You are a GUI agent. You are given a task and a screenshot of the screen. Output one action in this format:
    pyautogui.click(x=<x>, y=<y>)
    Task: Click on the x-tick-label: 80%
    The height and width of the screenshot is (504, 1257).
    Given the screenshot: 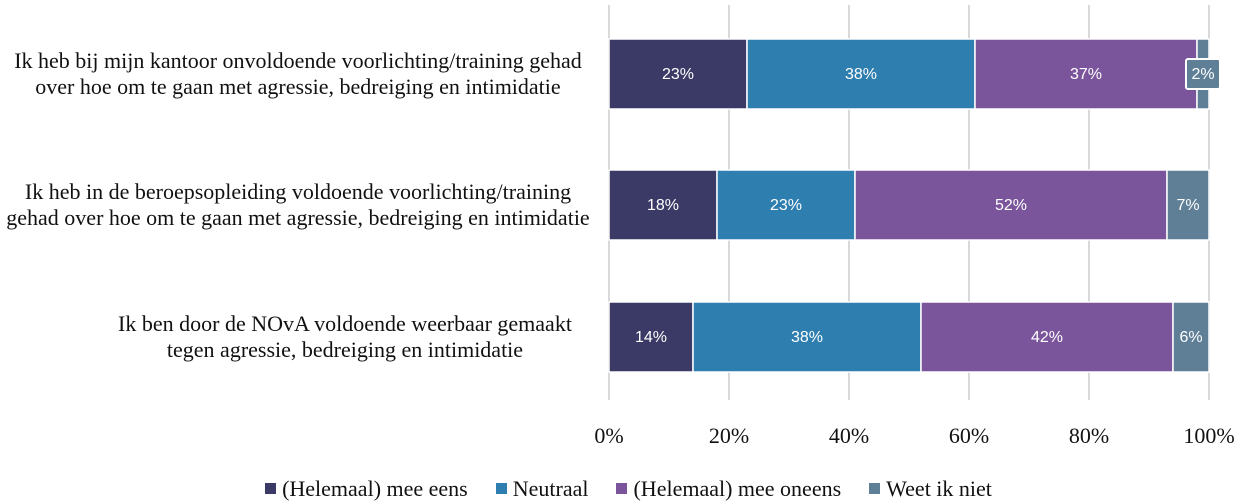 What is the action you would take?
    pyautogui.click(x=1089, y=435)
    